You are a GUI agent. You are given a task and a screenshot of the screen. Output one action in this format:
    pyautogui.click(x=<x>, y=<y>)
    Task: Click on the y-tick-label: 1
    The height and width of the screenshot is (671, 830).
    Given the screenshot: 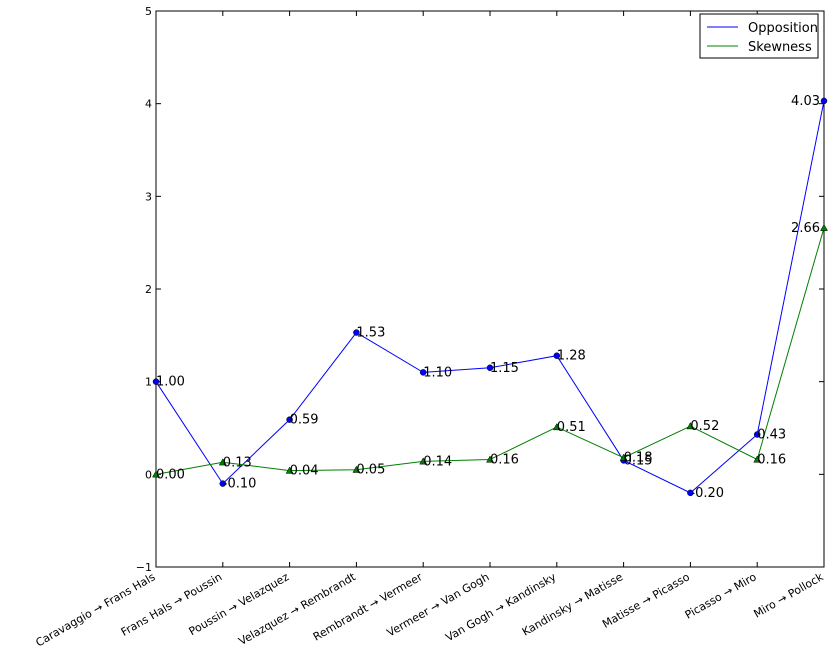 What is the action you would take?
    pyautogui.click(x=148, y=382)
    